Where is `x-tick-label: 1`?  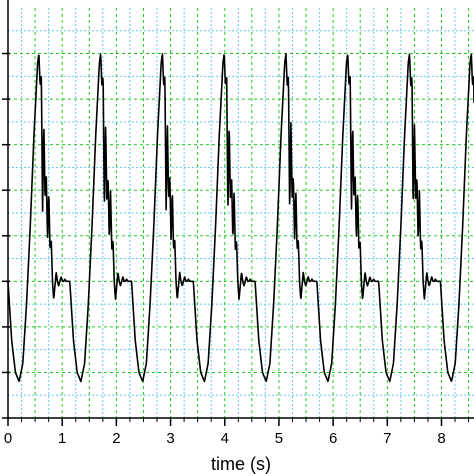 x-tick-label: 1 is located at coordinates (62, 438).